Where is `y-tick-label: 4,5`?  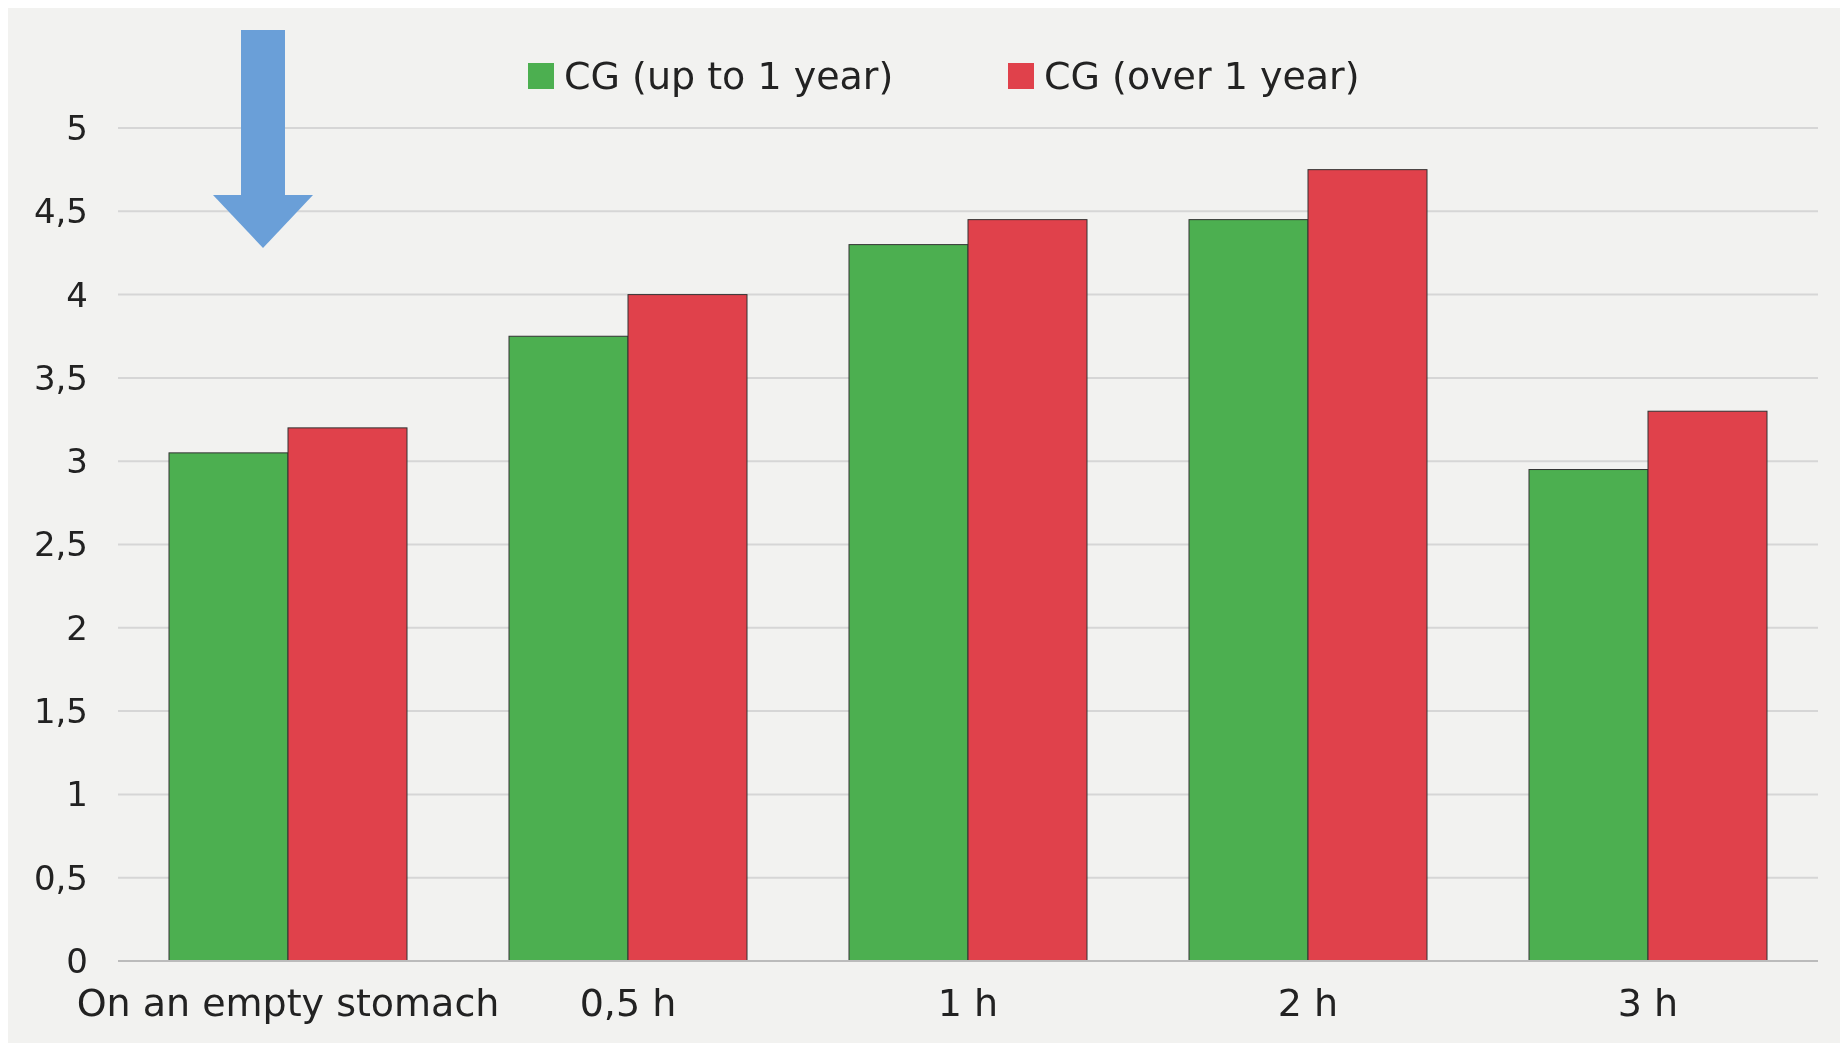
y-tick-label: 4,5 is located at coordinates (60, 211).